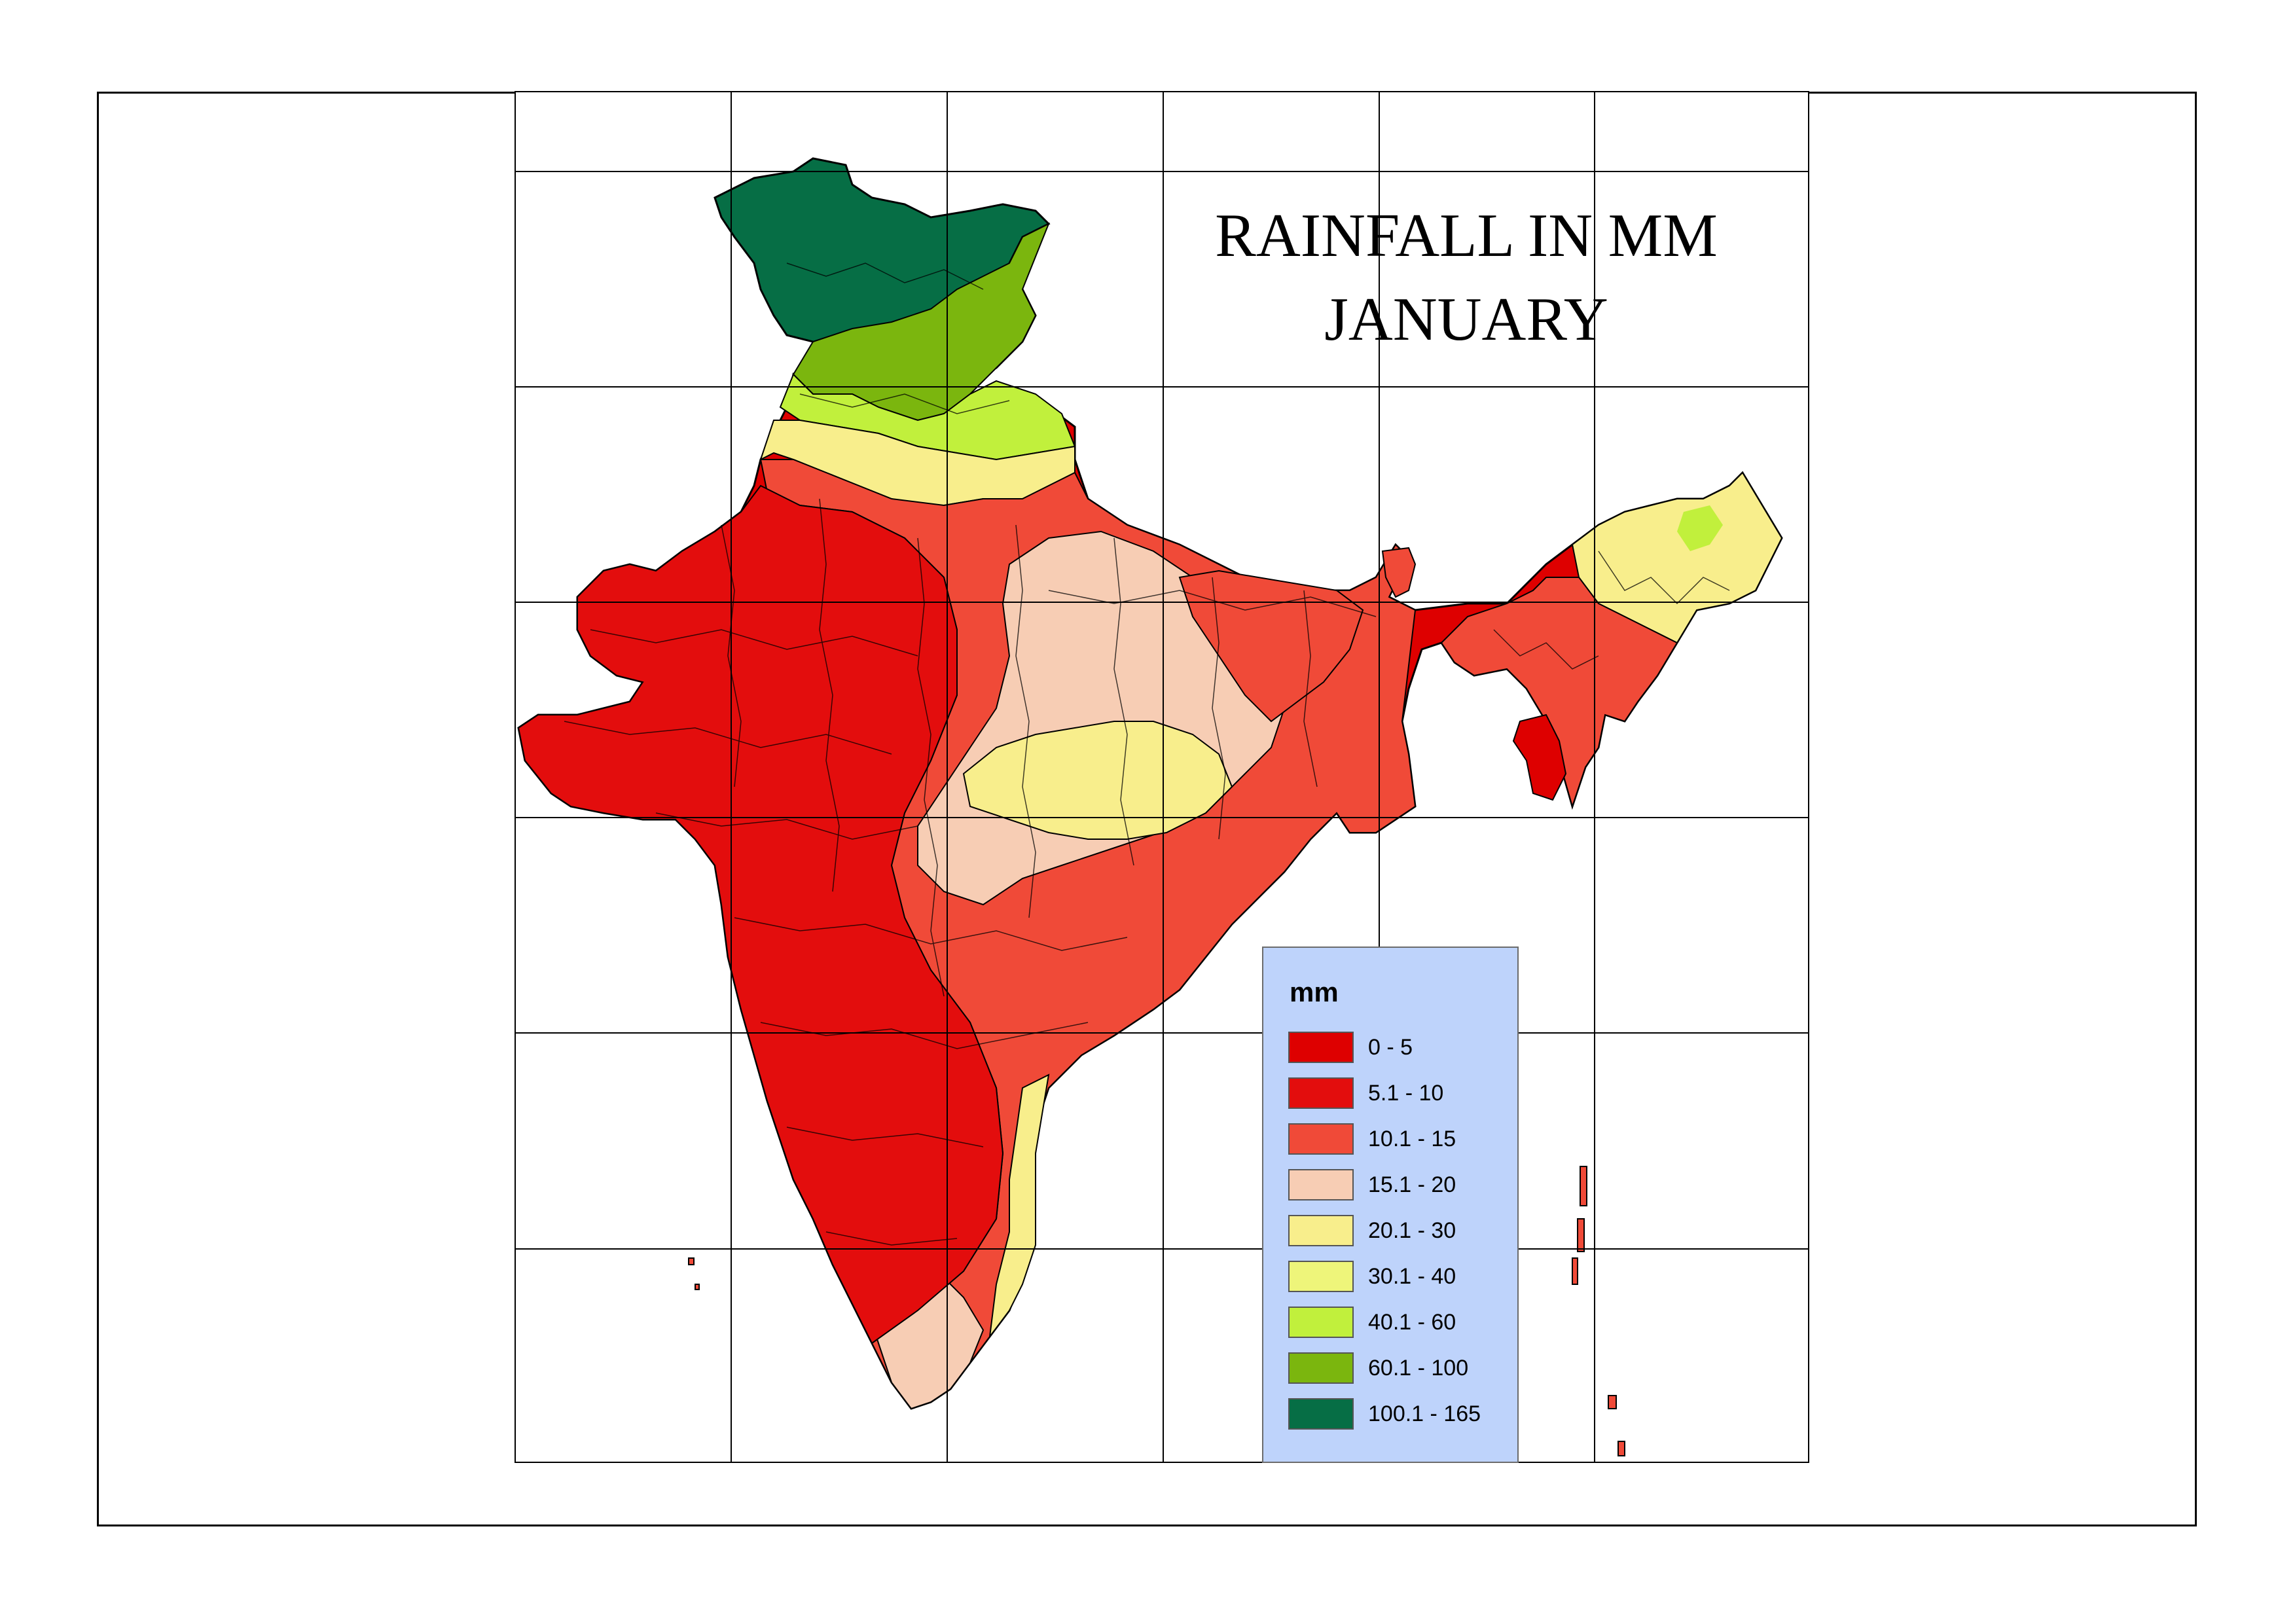 This screenshot has width=2295, height=1624. I want to click on region-northeast-orange, so click(1559, 693).